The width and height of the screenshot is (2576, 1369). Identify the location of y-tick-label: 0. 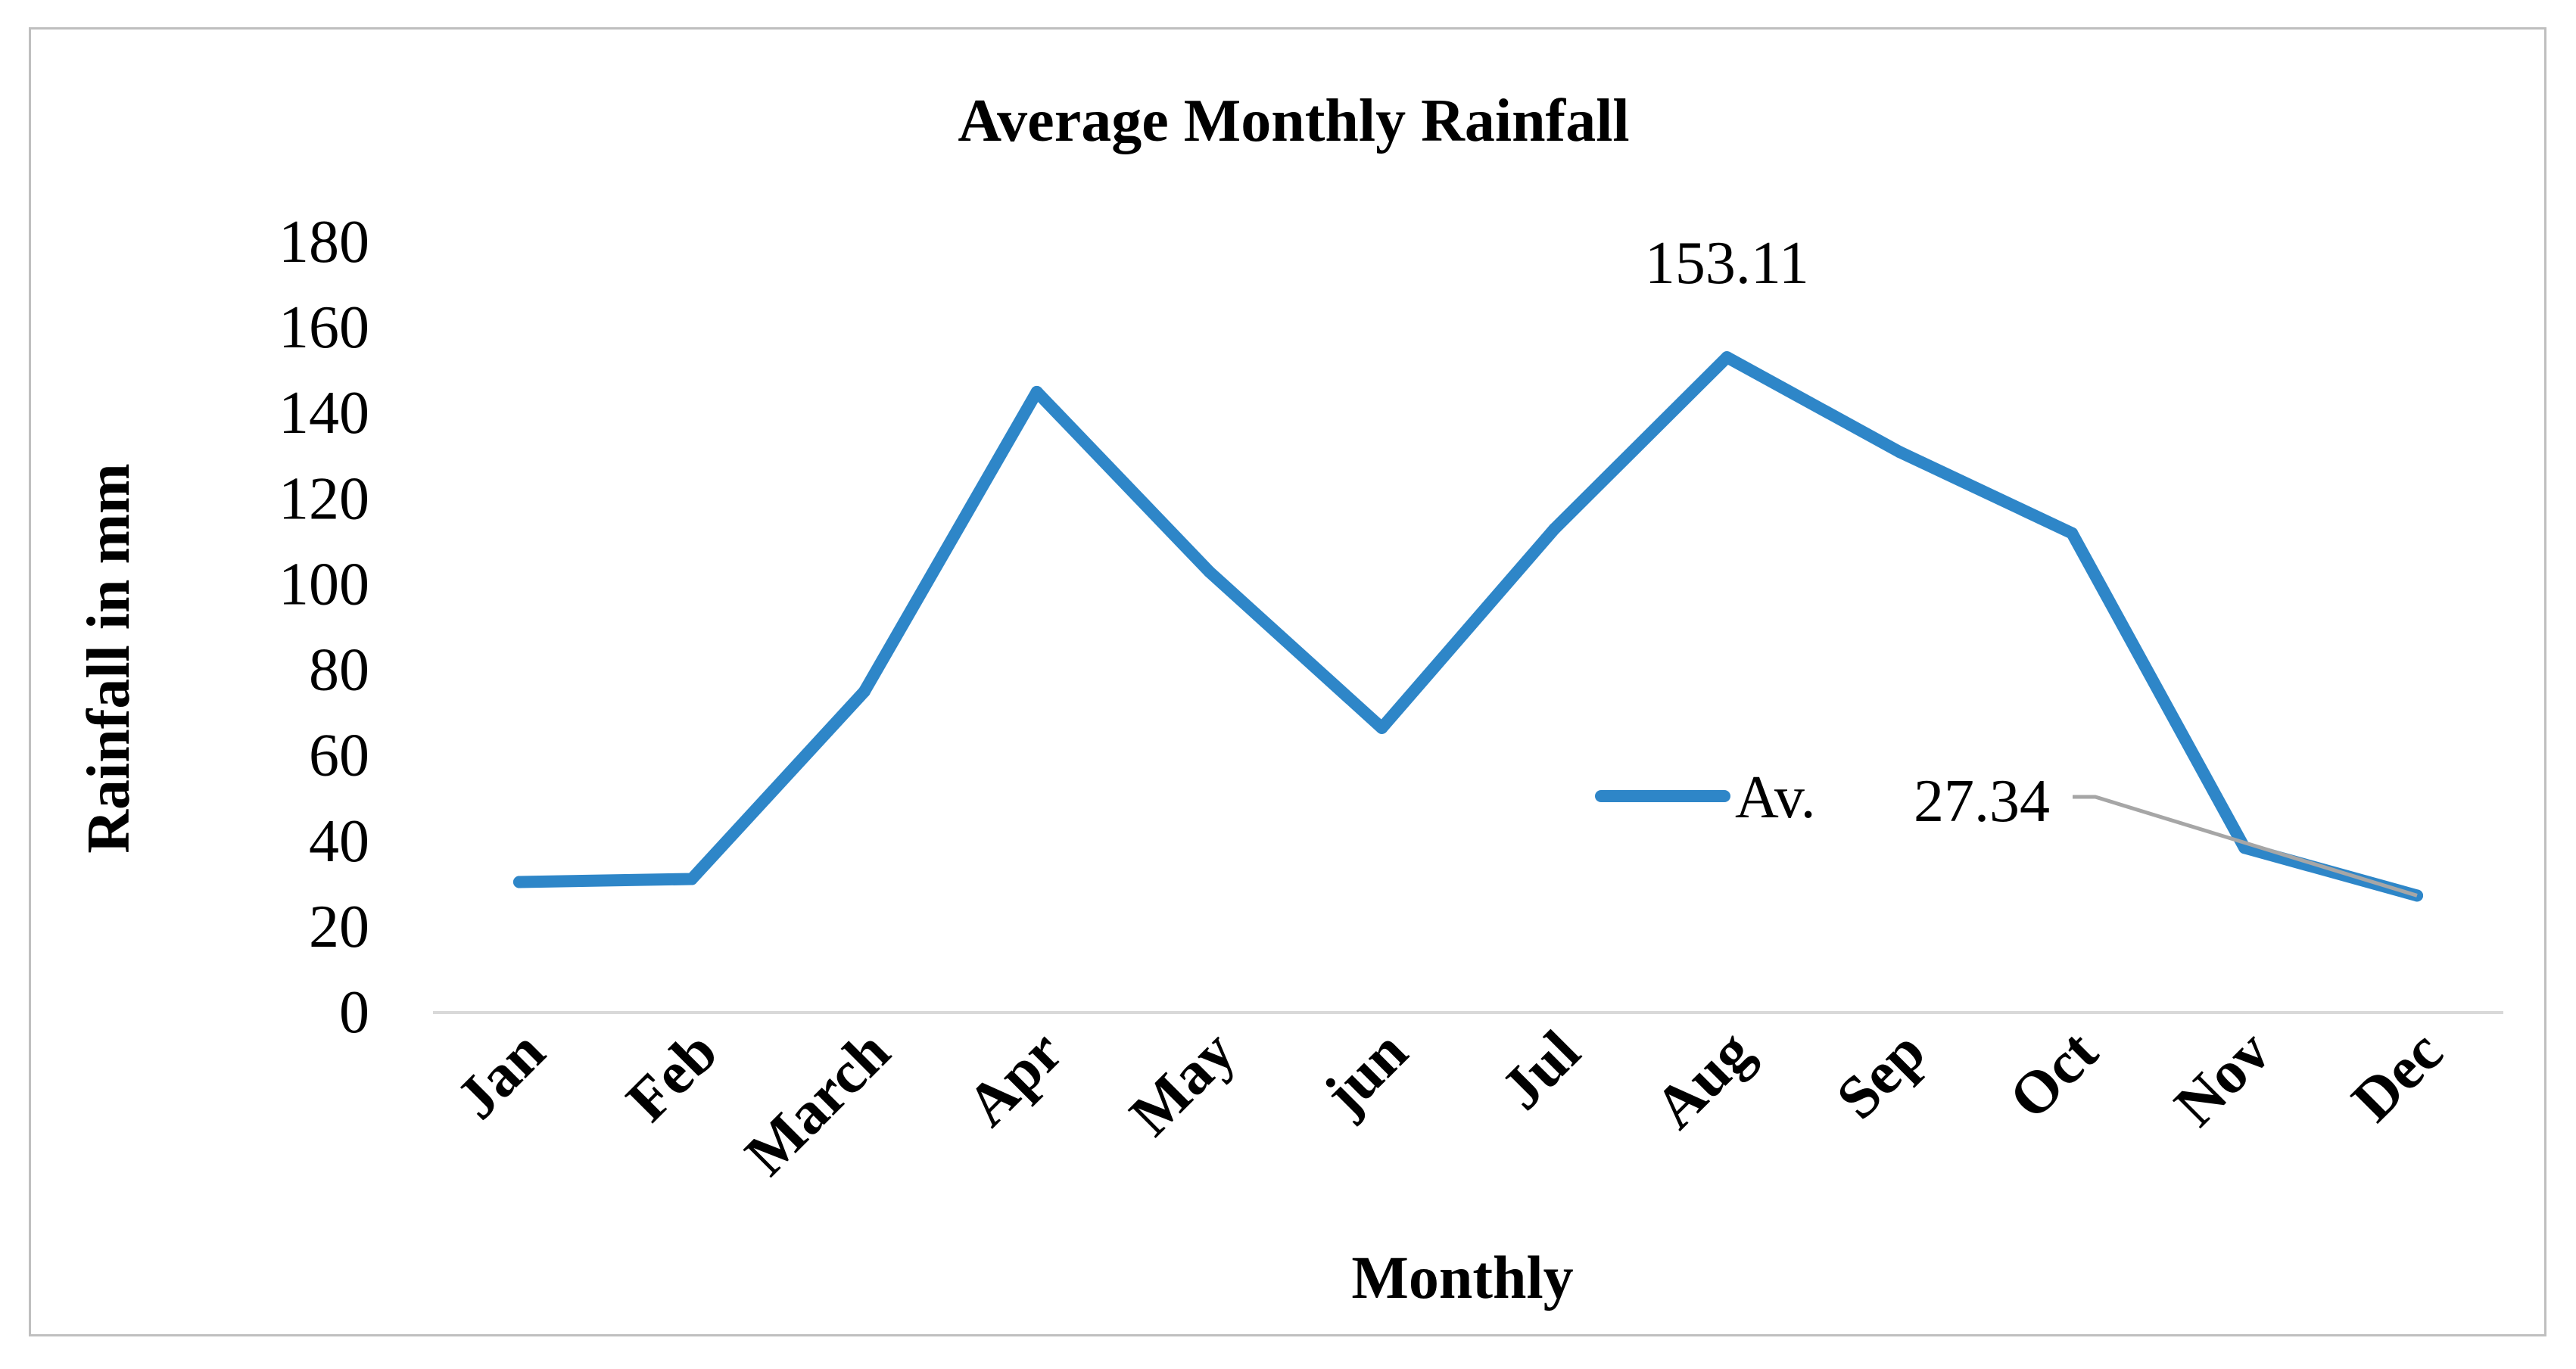
(354, 1012).